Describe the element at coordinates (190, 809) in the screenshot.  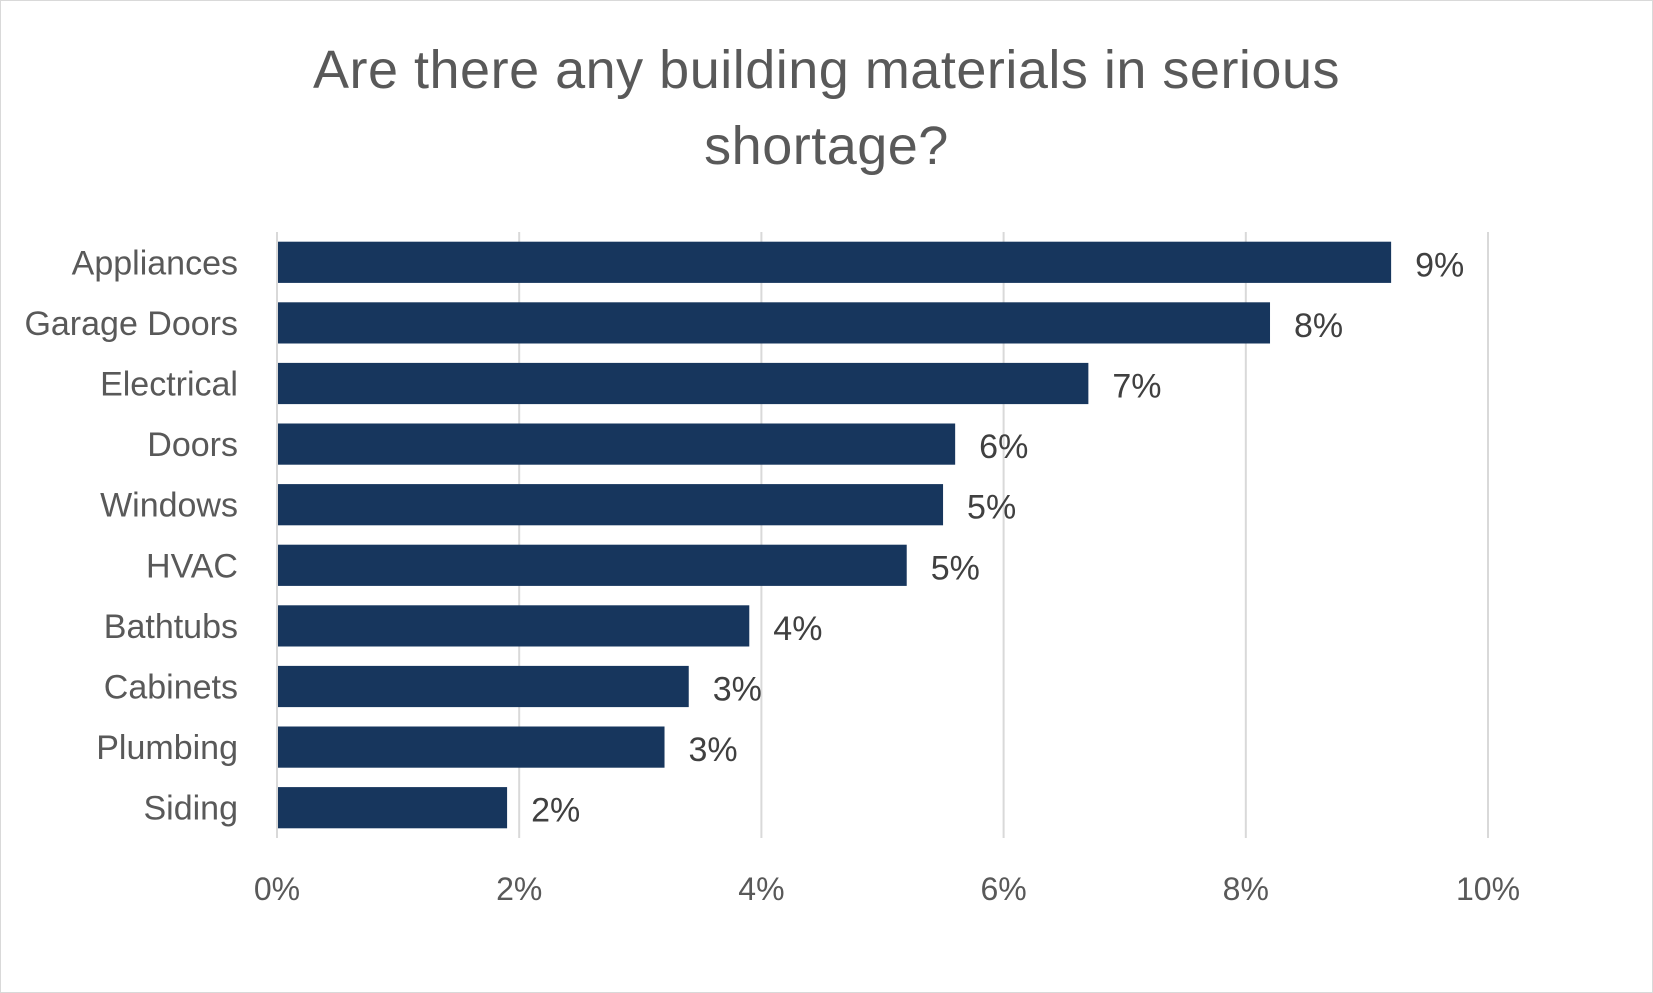
I see `category-label: Siding` at that location.